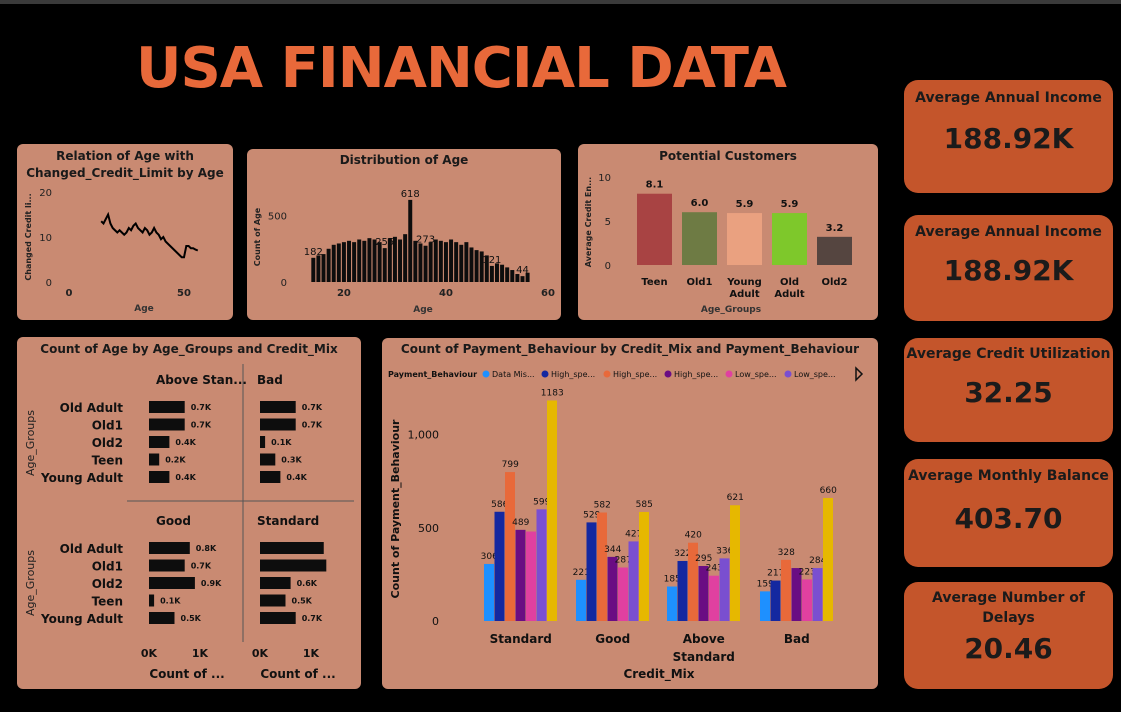 The height and width of the screenshot is (712, 1121). I want to click on data-label: 799, so click(510, 465).